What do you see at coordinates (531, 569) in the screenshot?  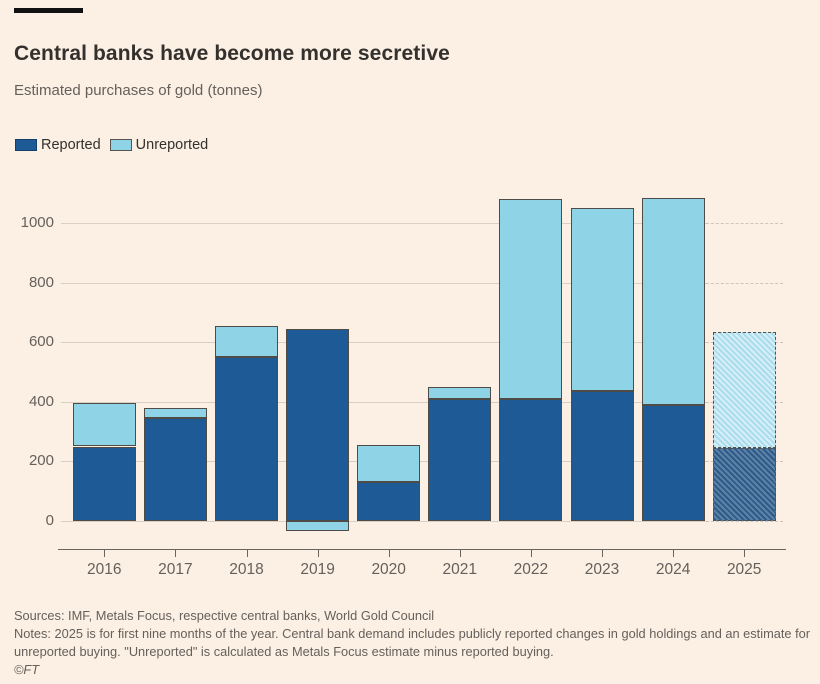 I see `x-axis-label-2022: 2022` at bounding box center [531, 569].